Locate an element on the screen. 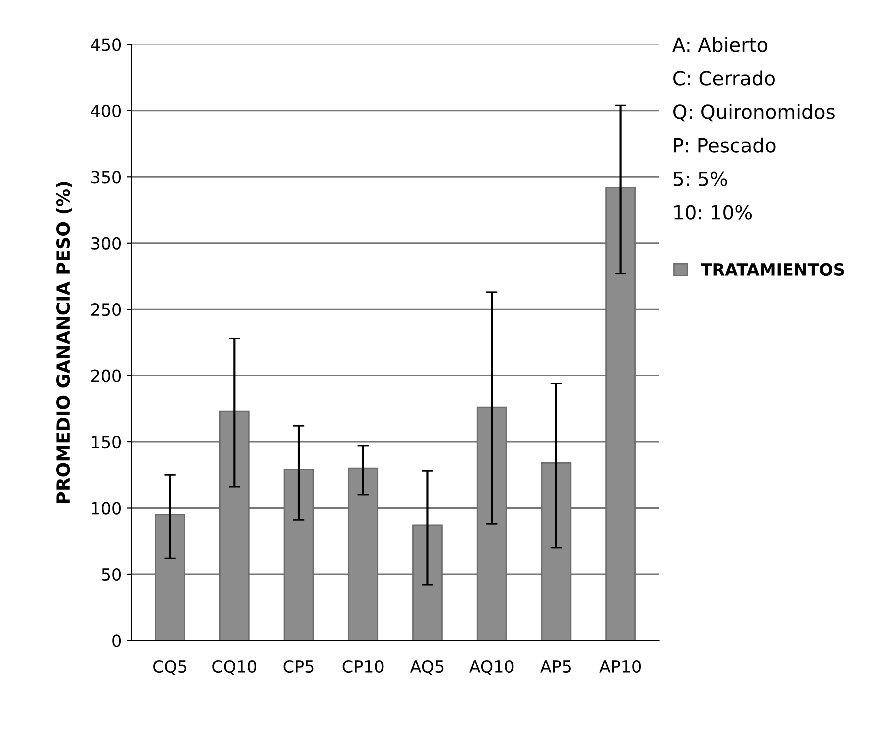  text: C: Cerrado is located at coordinates (725, 78).